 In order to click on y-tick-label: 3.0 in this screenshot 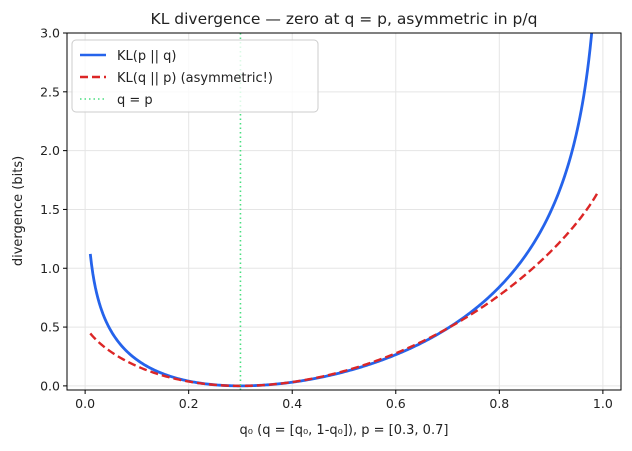, I will do `click(50, 33)`.